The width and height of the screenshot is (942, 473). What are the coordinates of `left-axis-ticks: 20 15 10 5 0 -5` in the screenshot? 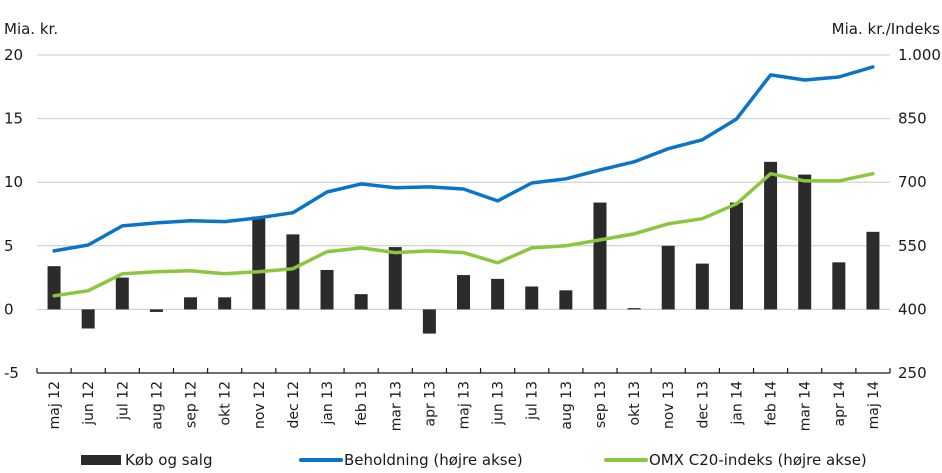 It's located at (13, 214).